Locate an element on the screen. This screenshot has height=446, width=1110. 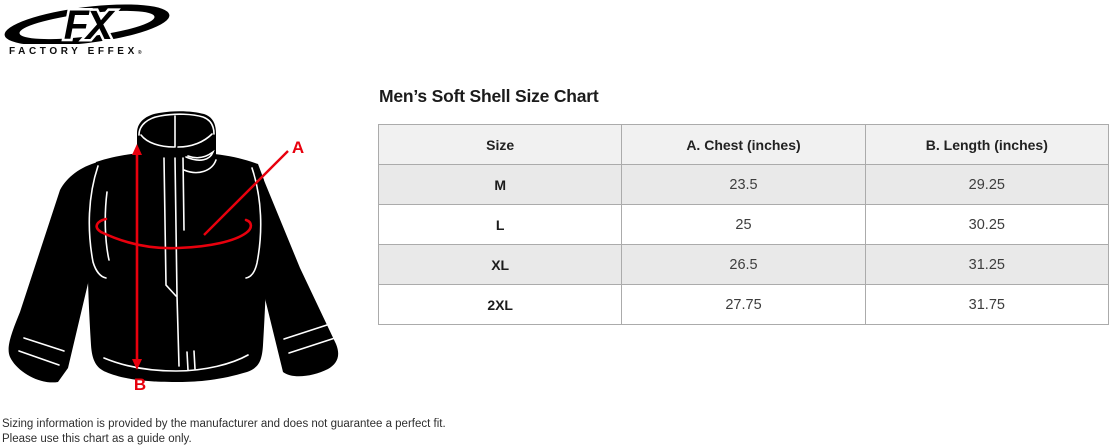
arrow-down-icon is located at coordinates (137, 364).